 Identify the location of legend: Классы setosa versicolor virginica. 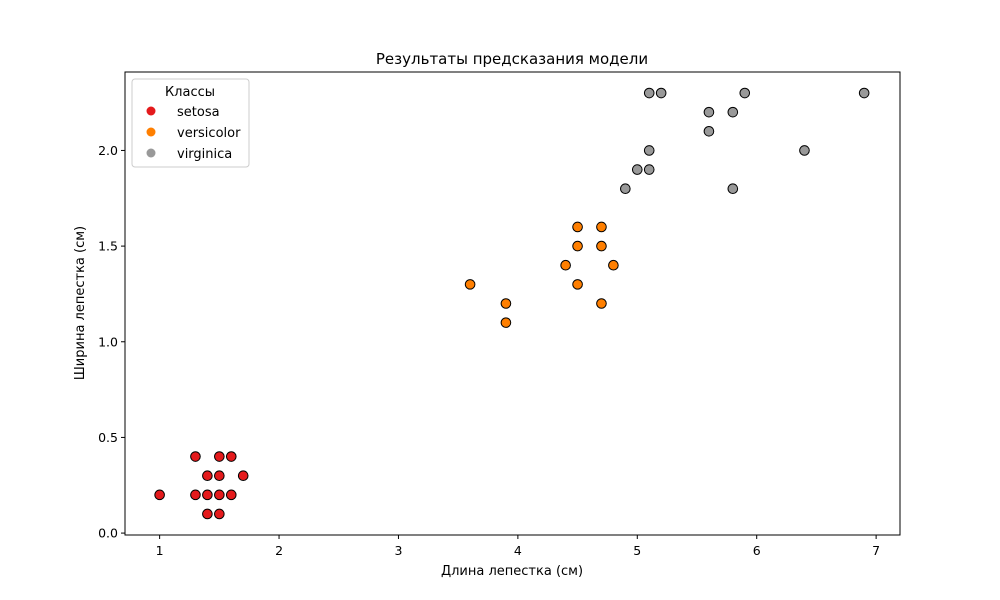
(190, 123).